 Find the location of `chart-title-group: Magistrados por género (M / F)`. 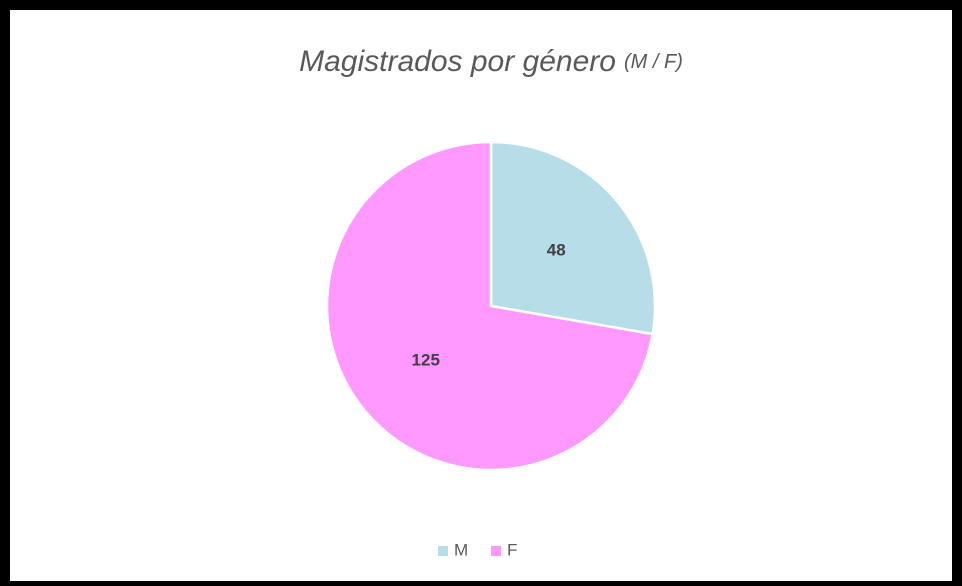

chart-title-group: Magistrados por género (M / F) is located at coordinates (491, 61).